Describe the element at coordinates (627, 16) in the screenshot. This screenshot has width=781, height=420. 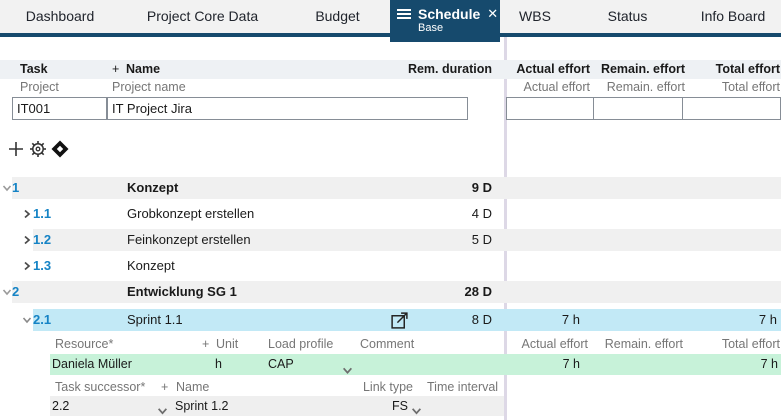
I see `tab-status: Status` at that location.